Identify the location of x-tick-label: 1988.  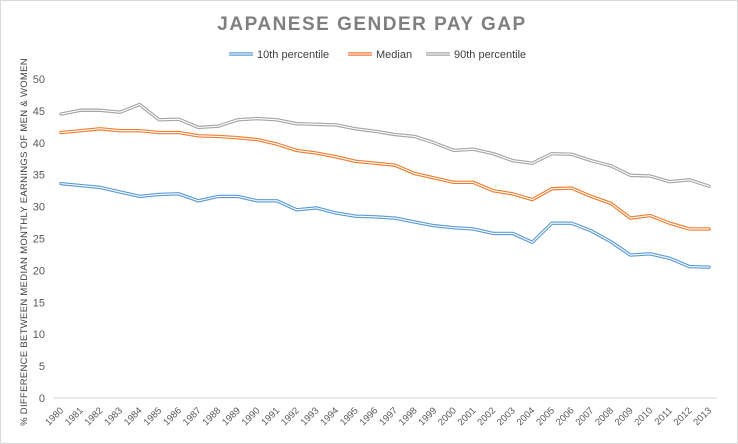
(211, 416).